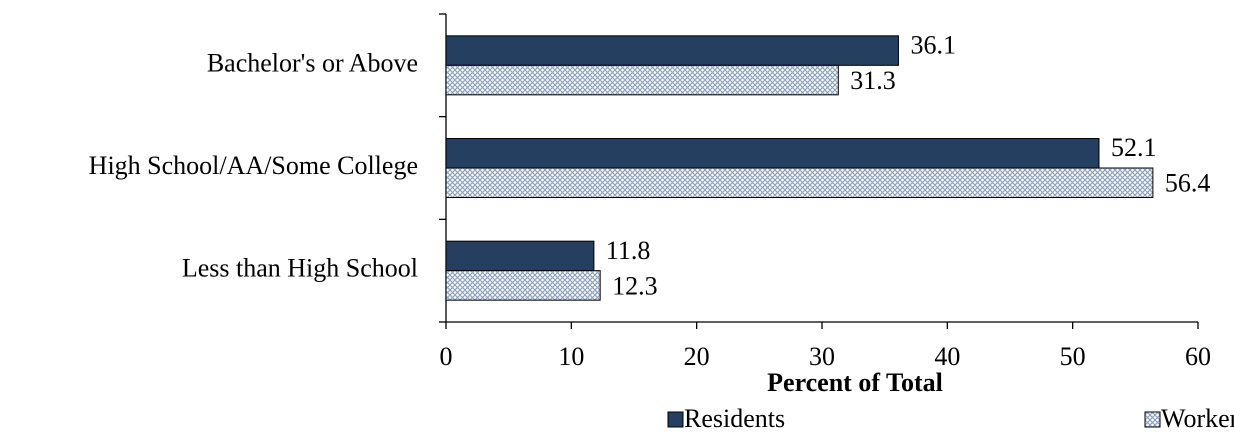  I want to click on data-label: 11.8, so click(628, 250).